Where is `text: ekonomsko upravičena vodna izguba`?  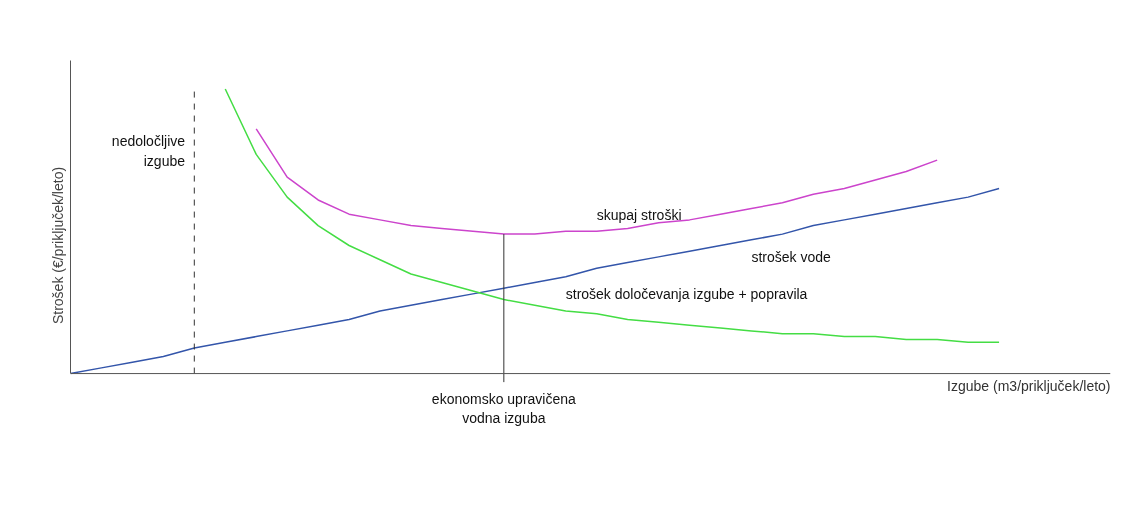 text: ekonomsko upravičena vodna izguba is located at coordinates (504, 408).